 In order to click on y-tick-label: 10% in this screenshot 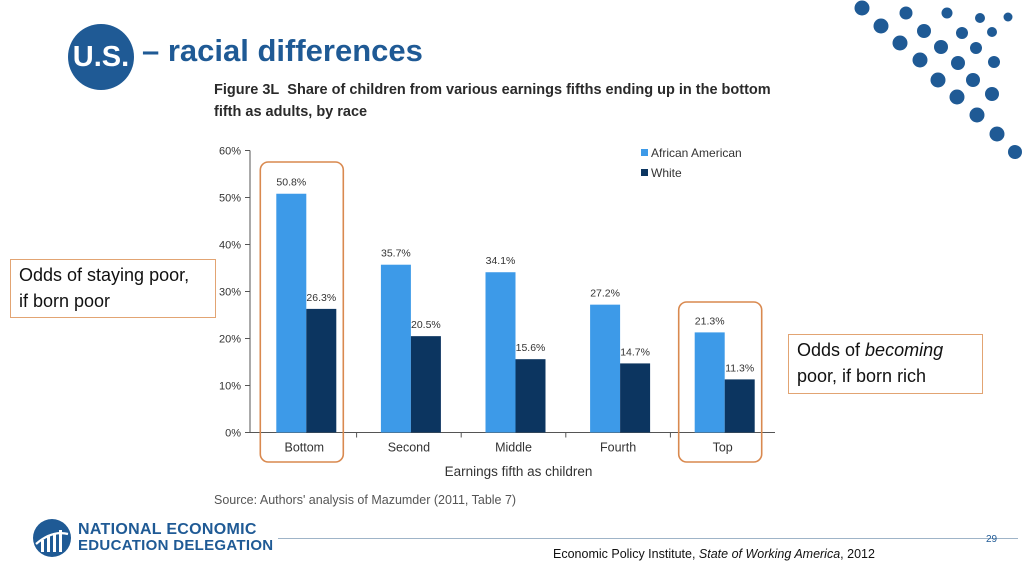, I will do `click(230, 387)`.